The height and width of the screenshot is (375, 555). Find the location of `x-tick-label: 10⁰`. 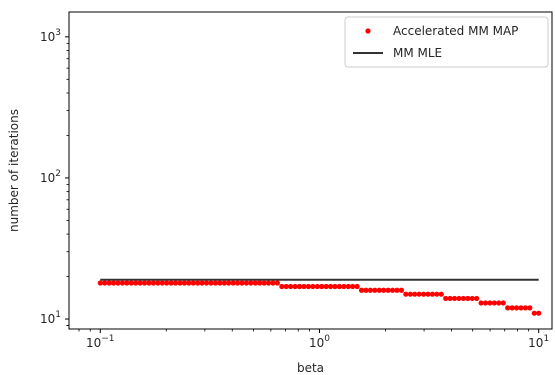

x-tick-label: 10⁰ is located at coordinates (319, 342).